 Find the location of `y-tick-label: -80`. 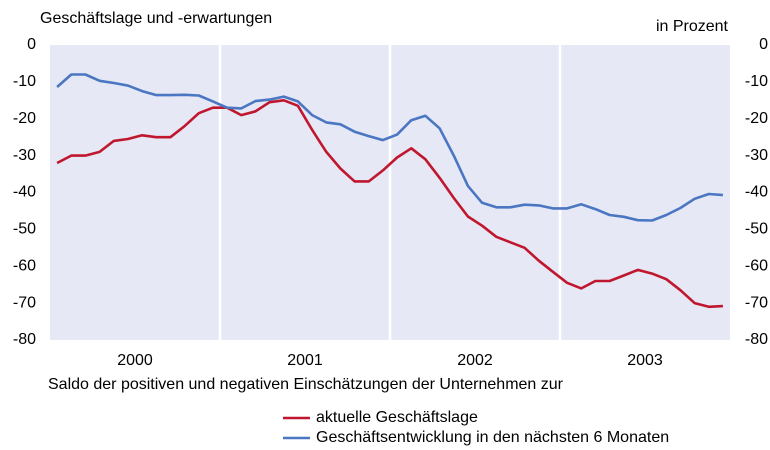

y-tick-label: -80 is located at coordinates (24, 339).